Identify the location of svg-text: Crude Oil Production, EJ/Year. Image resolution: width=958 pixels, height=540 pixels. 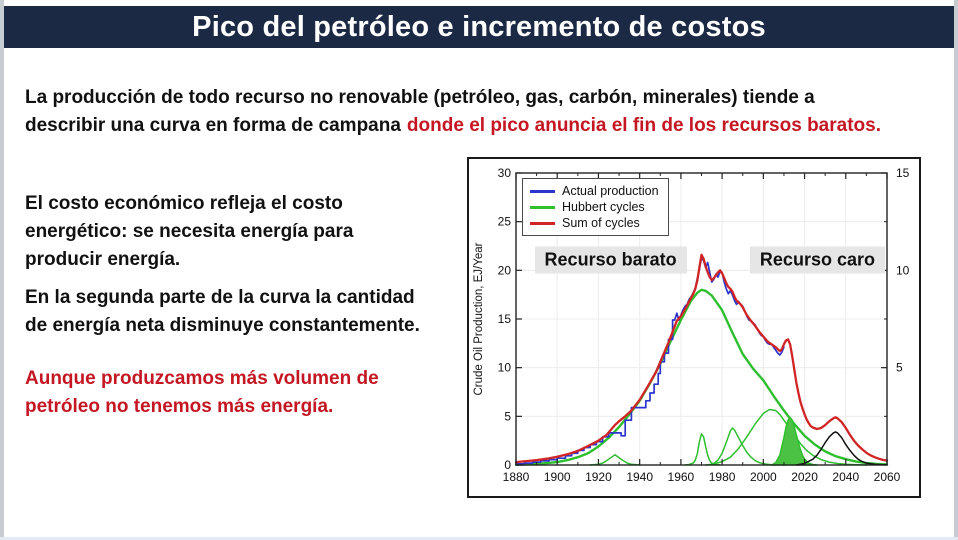
(479, 318).